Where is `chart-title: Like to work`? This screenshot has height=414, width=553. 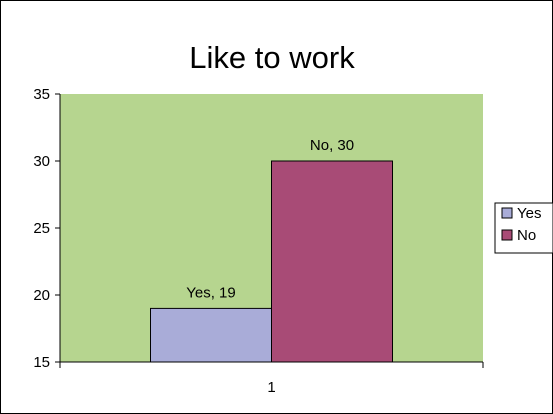
chart-title: Like to work is located at coordinates (272, 57).